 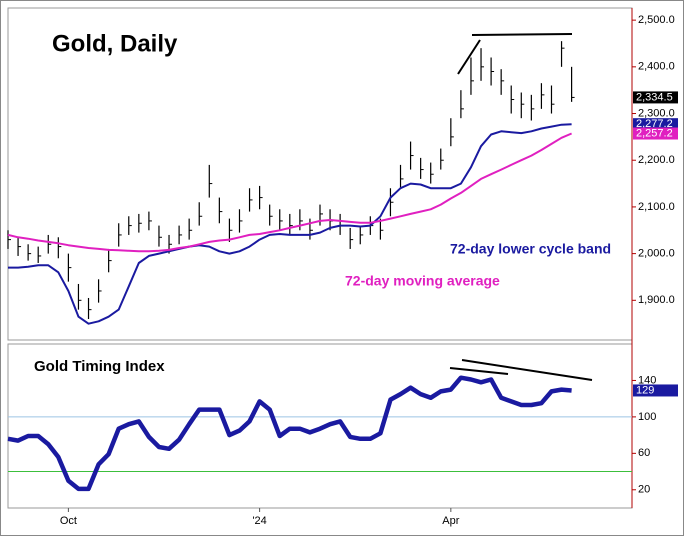 I want to click on y-tick-label: 140, so click(x=647, y=380).